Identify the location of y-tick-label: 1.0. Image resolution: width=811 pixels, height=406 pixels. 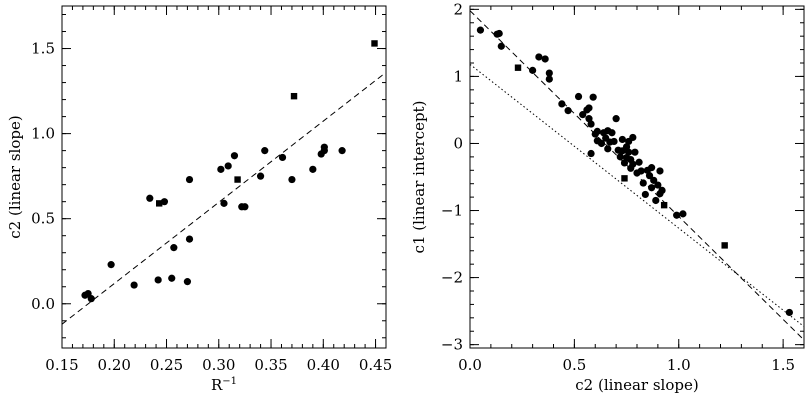
(43, 134).